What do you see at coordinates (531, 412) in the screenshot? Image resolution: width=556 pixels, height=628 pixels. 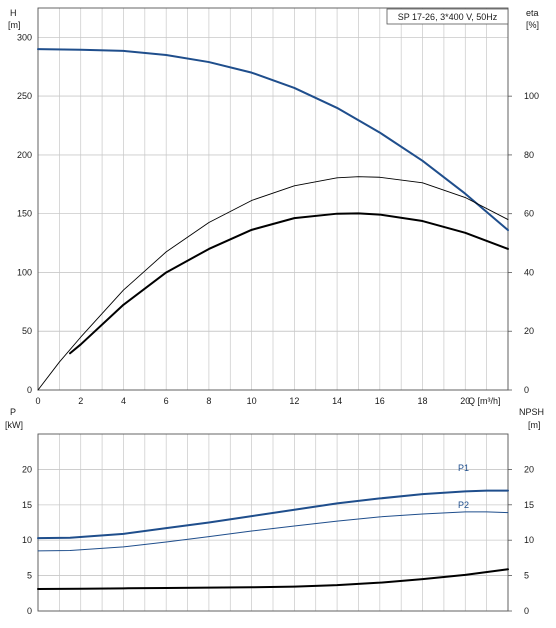 I see `npsh-axis-label: NPSH` at bounding box center [531, 412].